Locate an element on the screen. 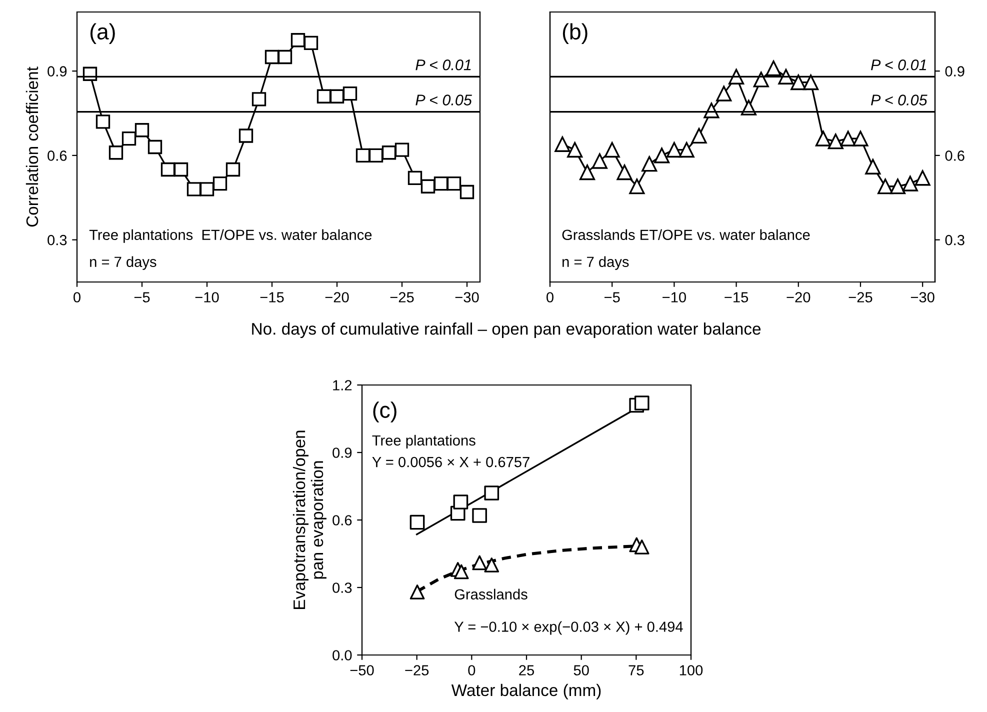  annotation: Y = 0.0056 × X + 0.6757 is located at coordinates (451, 462).